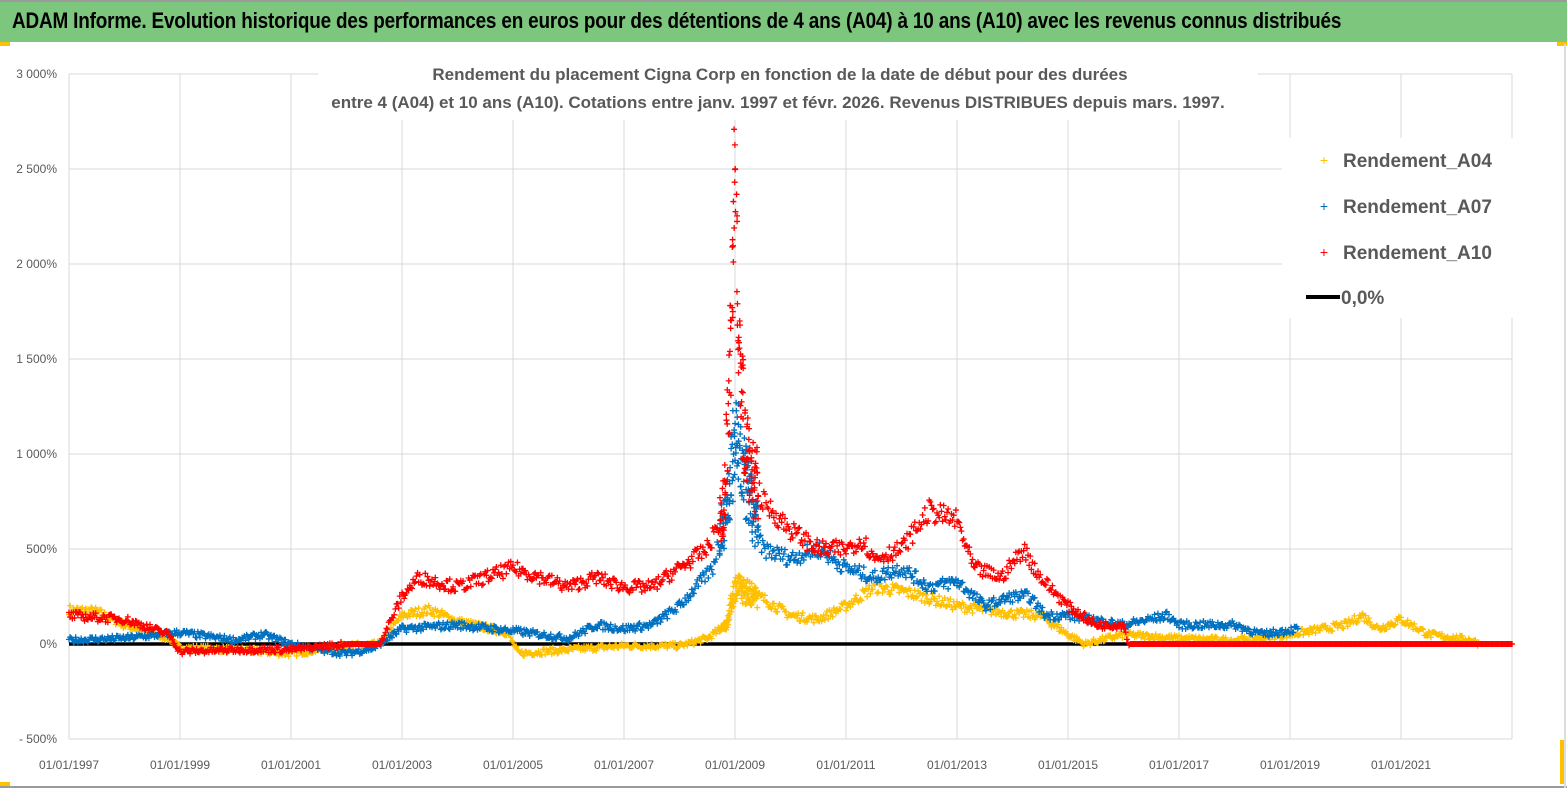  I want to click on frame-border, so click(1565, 416).